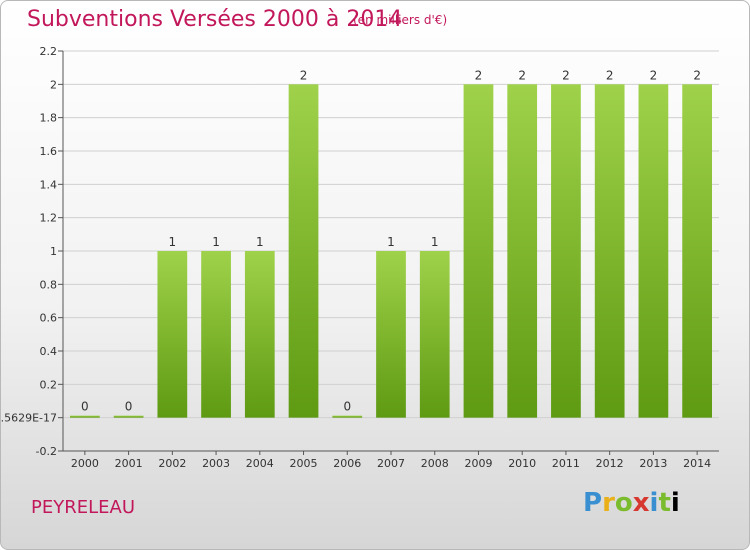 This screenshot has height=550, width=750. Describe the element at coordinates (664, 503) in the screenshot. I see `logo-letter: t` at that location.